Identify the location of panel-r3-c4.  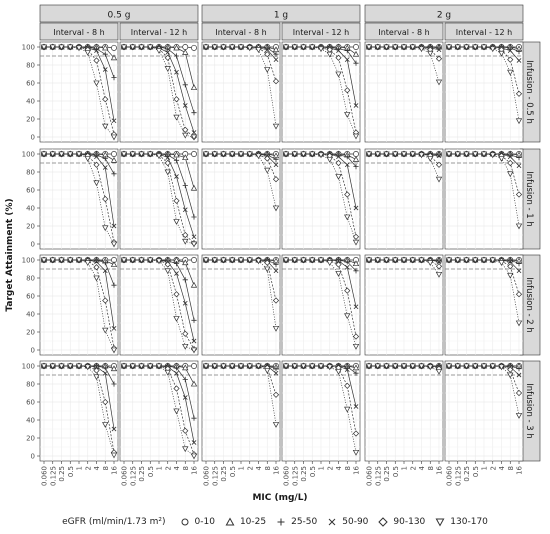
(404, 411).